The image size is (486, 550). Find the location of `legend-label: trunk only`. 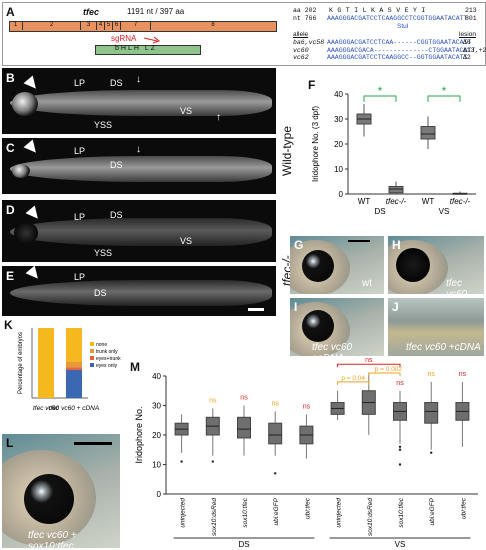

legend-label: trunk only is located at coordinates (107, 352).